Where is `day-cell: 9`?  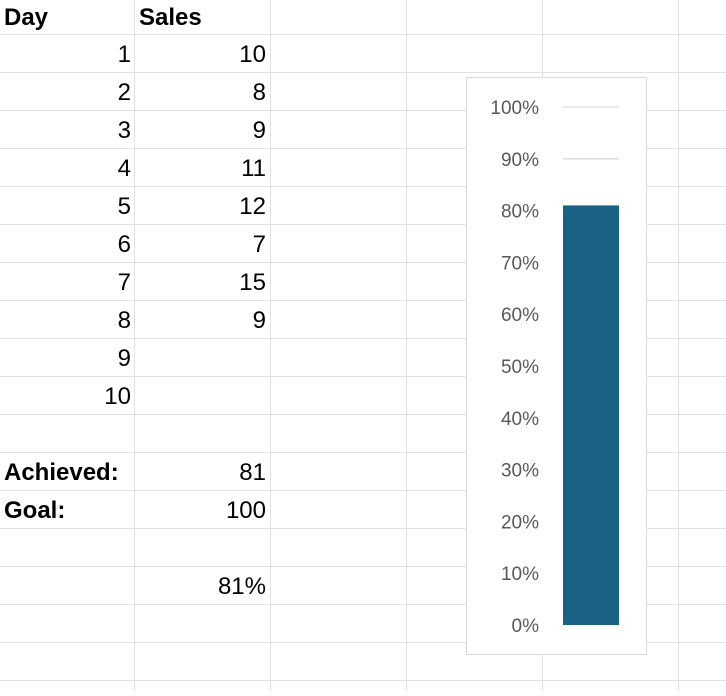
day-cell: 9 is located at coordinates (124, 358).